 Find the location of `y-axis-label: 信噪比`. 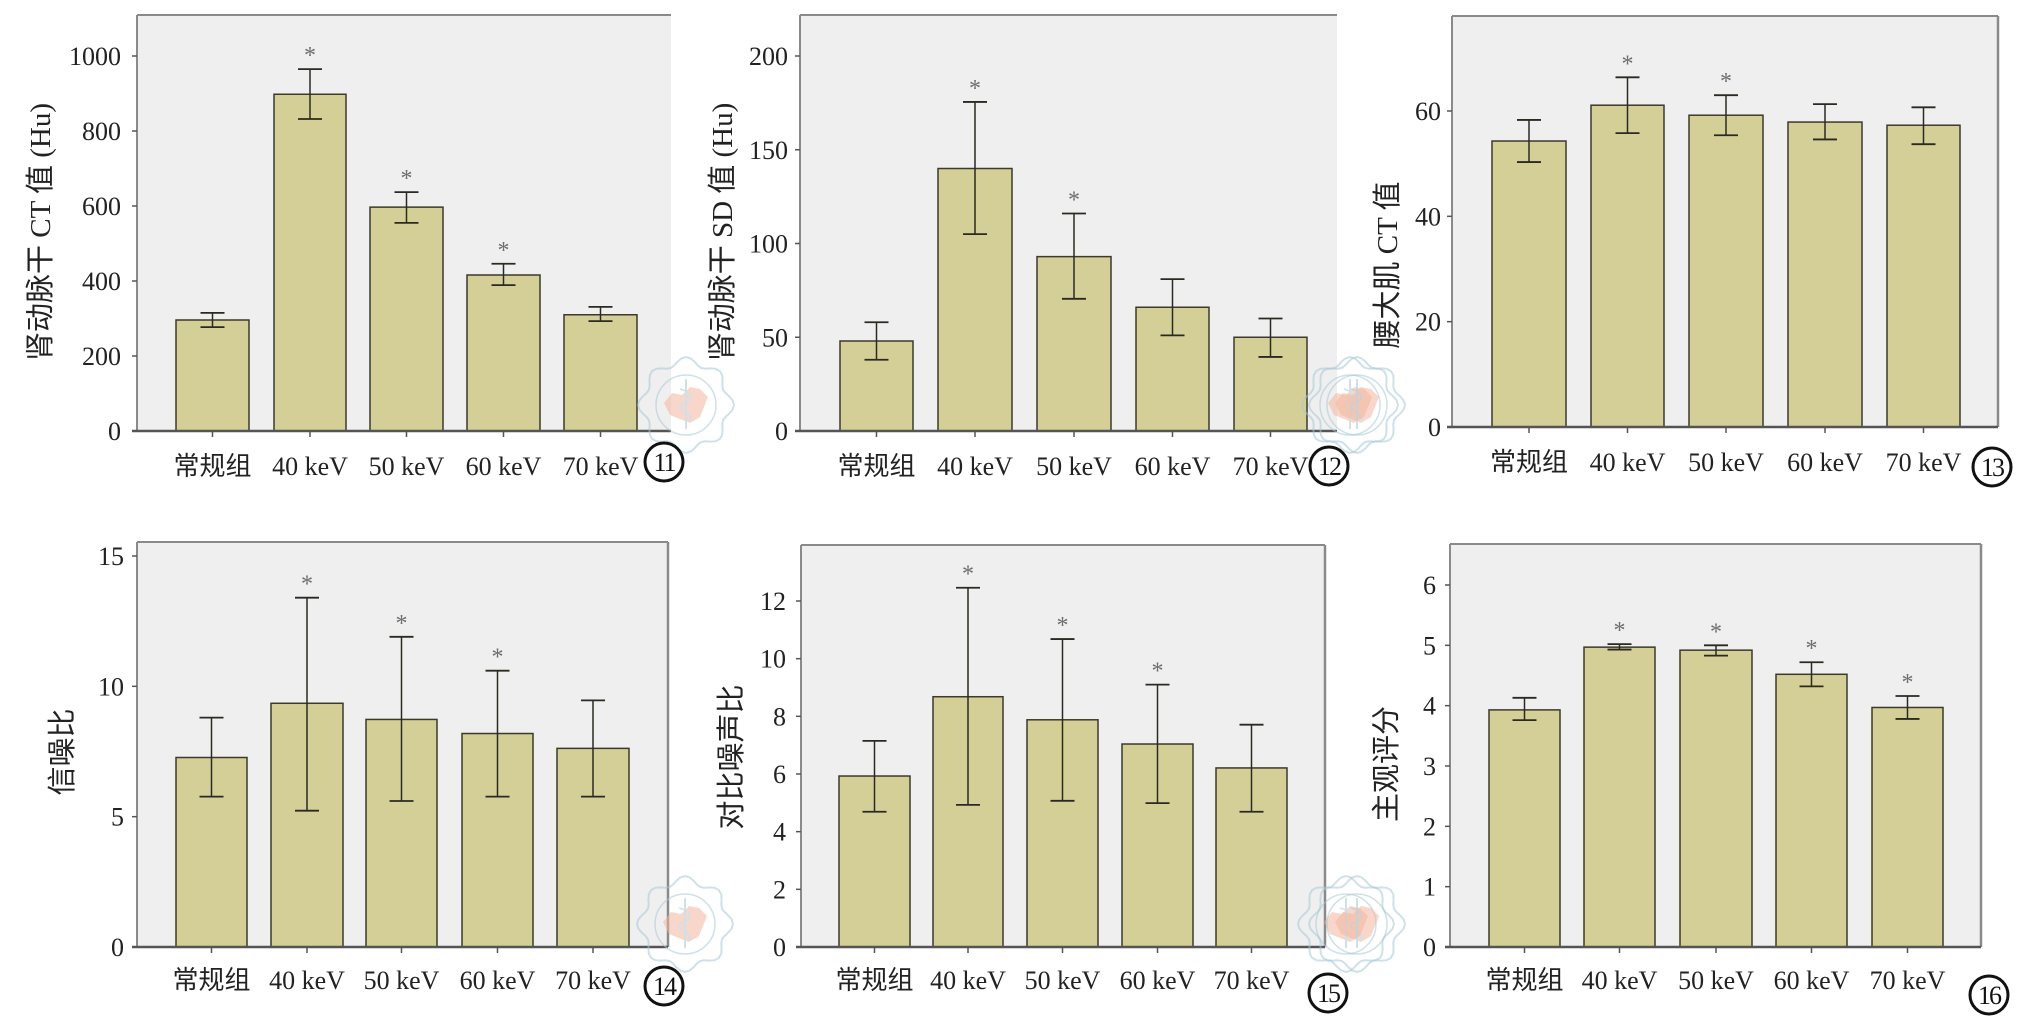

y-axis-label: 信噪比 is located at coordinates (62, 751).